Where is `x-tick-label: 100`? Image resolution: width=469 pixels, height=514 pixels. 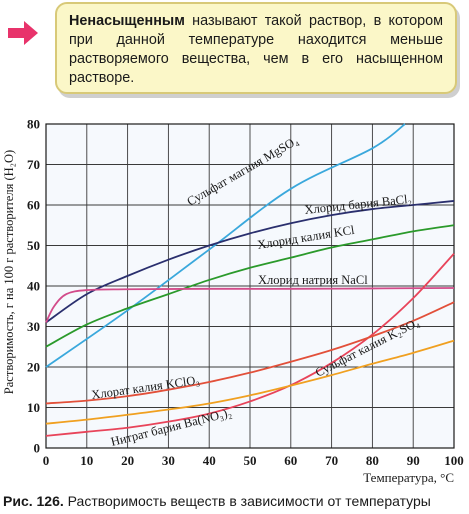
x-tick-label: 100 is located at coordinates (454, 460).